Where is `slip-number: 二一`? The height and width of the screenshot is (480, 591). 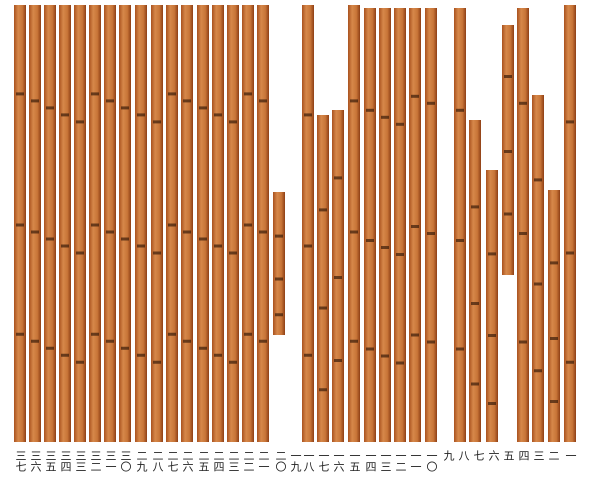 slip-number: 二一 is located at coordinates (263, 461).